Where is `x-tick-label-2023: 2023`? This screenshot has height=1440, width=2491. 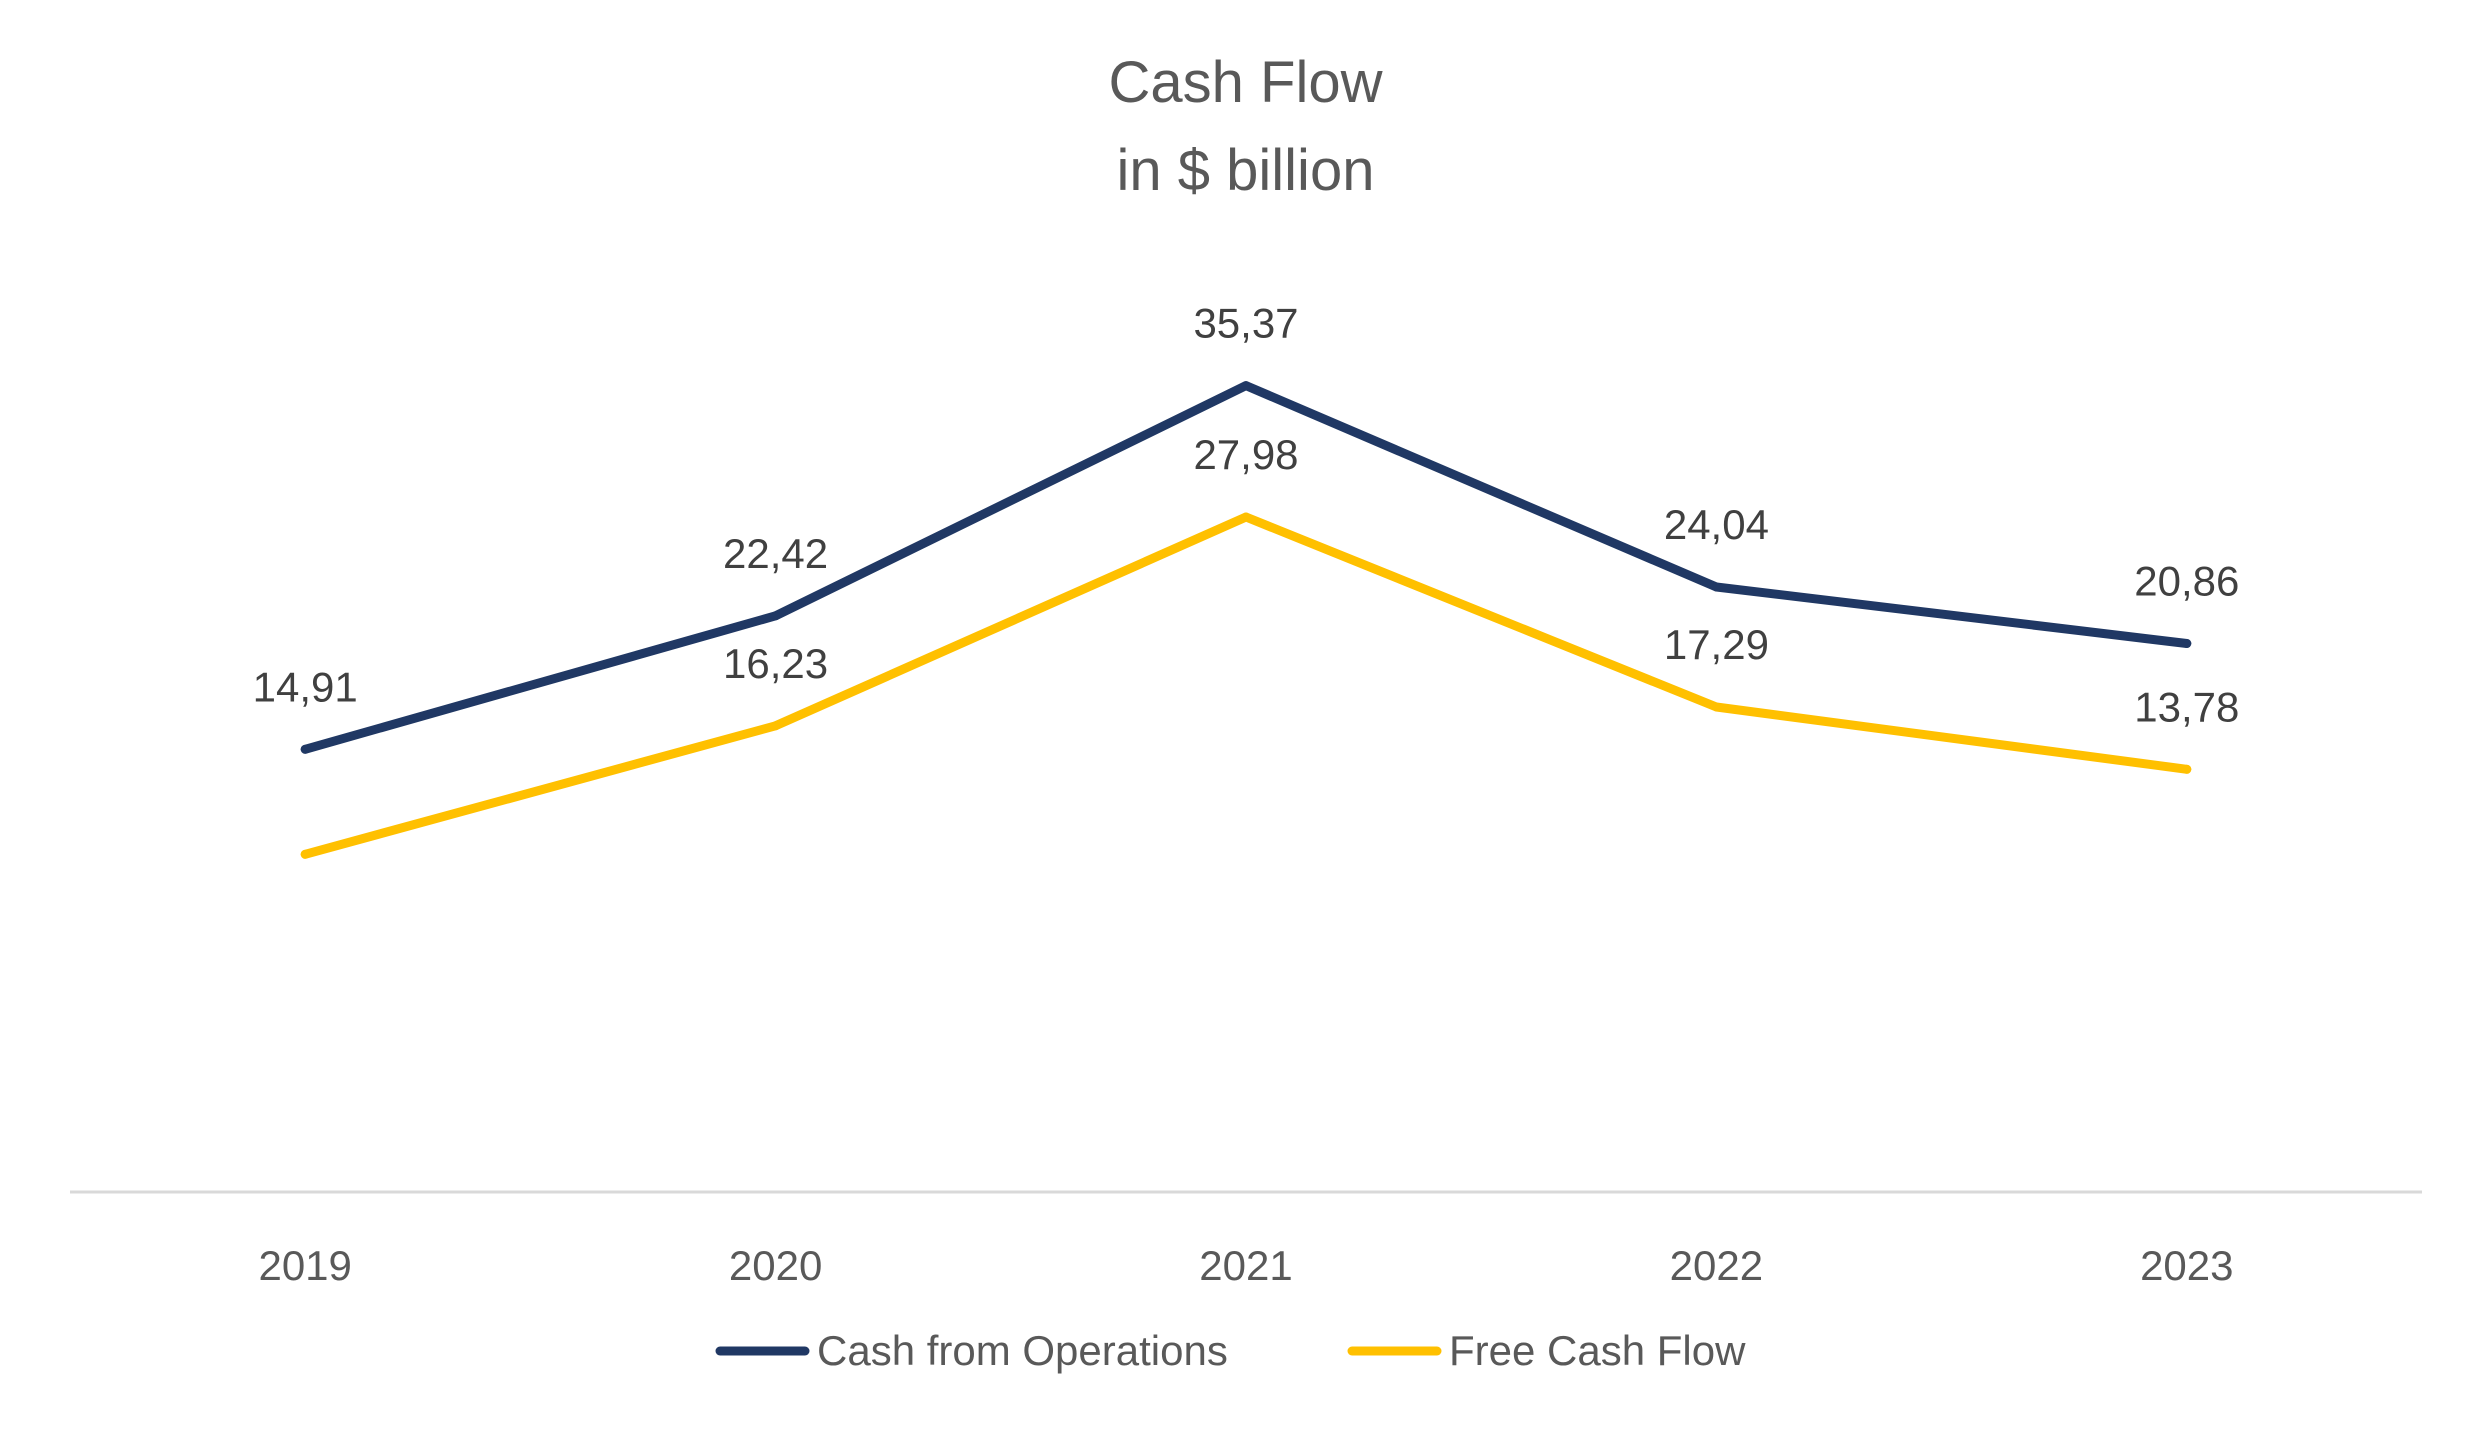
x-tick-label-2023: 2023 is located at coordinates (2186, 1265).